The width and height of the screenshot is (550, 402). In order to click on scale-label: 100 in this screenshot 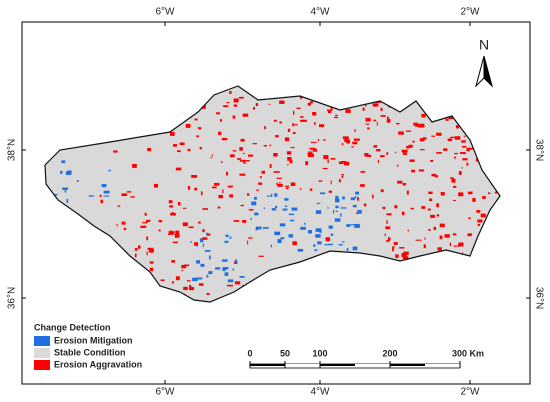, I will do `click(319, 353)`.